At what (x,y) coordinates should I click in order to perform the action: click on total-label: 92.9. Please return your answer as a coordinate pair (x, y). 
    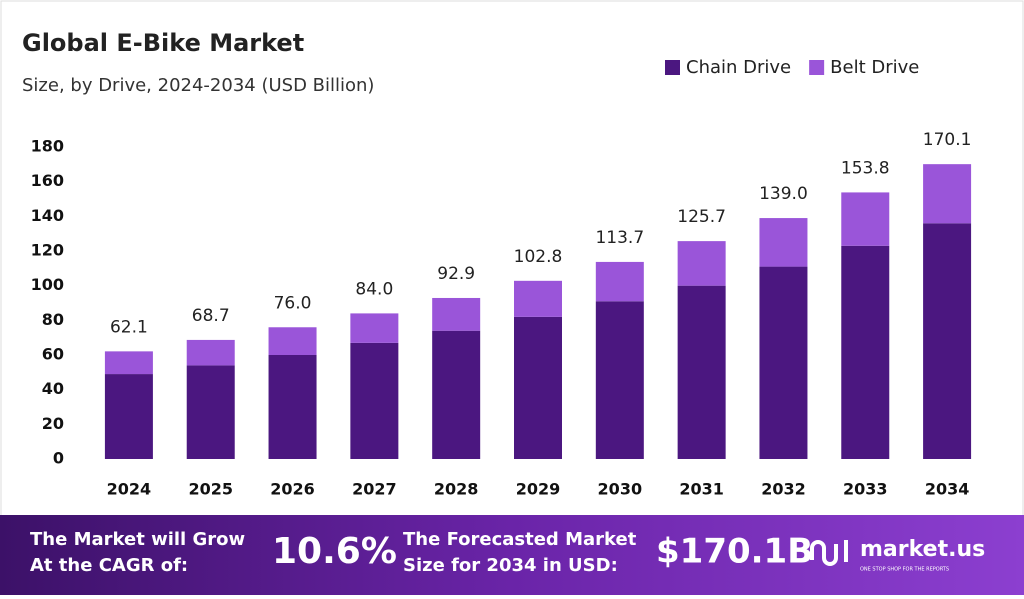
    Looking at the image, I should click on (456, 274).